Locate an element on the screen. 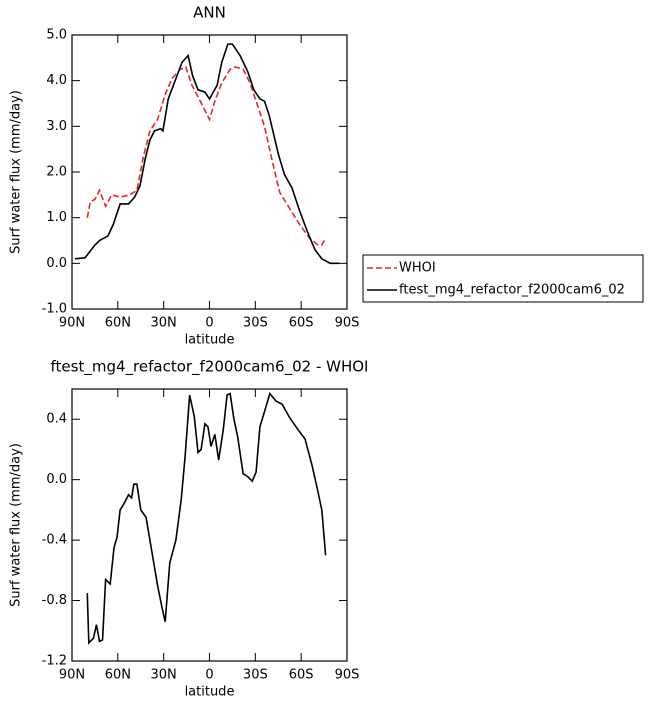 The width and height of the screenshot is (649, 711). y-tick-label: -1.0 is located at coordinates (54, 309).